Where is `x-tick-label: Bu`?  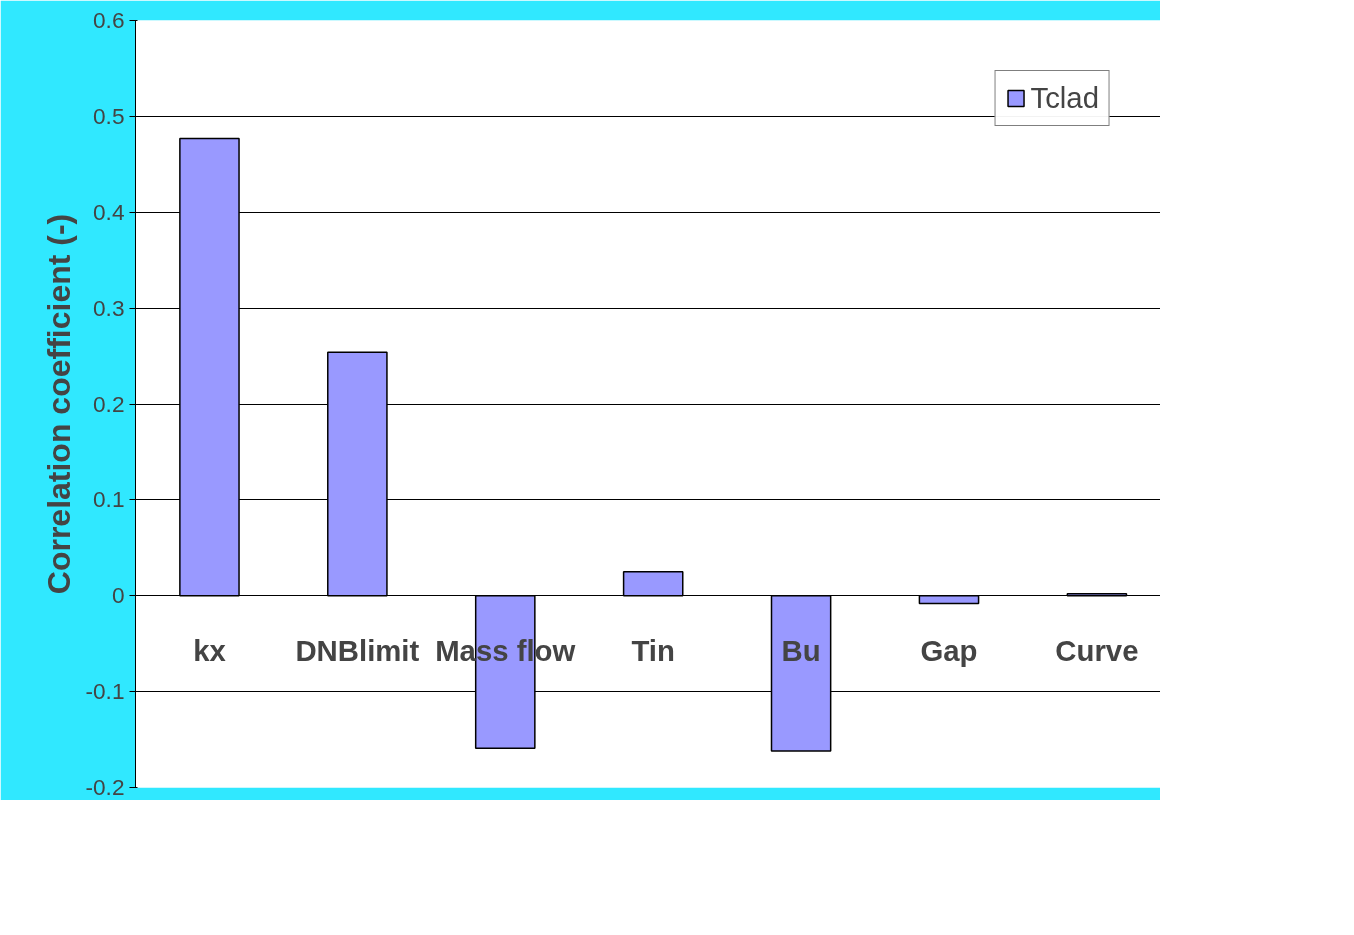
x-tick-label: Bu is located at coordinates (801, 650).